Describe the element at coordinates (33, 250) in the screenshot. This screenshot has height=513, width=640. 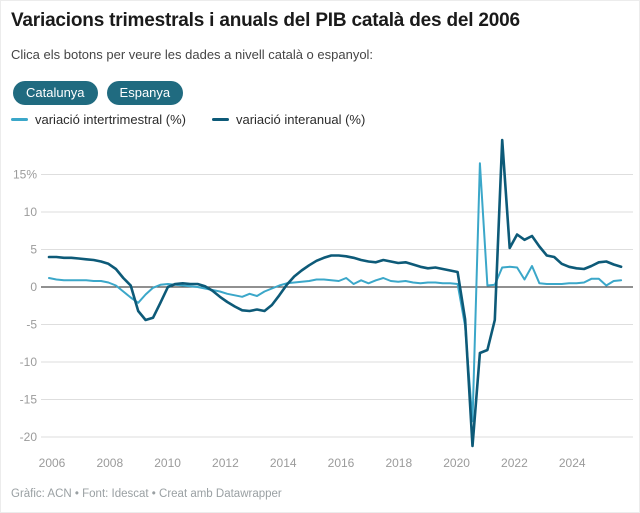
I see `y-axis-tick-label: 5` at that location.